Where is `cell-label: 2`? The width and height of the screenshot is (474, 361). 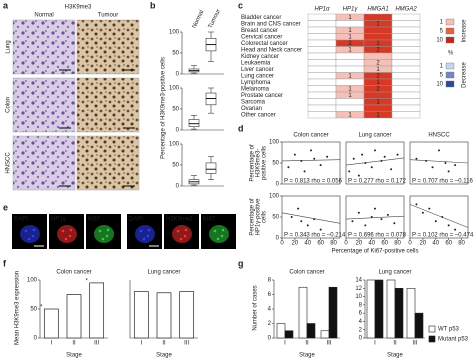
cell-label: 2 is located at coordinates (378, 51).